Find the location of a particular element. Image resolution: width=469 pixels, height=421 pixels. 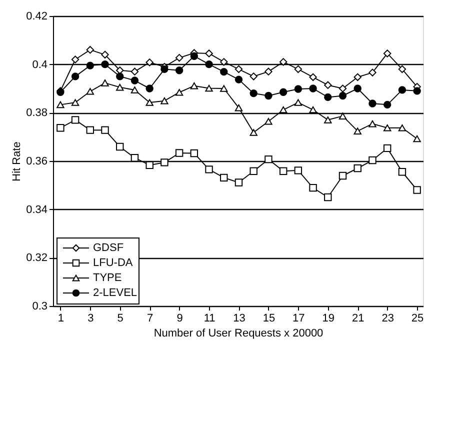

x-axis-title: Number of User Requests x 20000 is located at coordinates (239, 334).